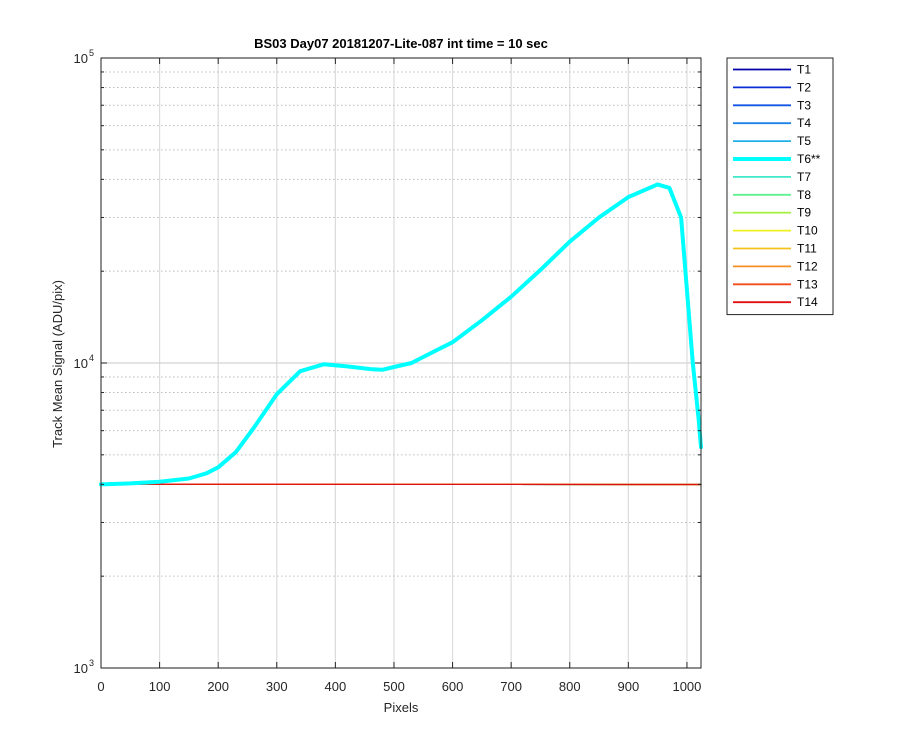 The image size is (900, 750). Describe the element at coordinates (401, 707) in the screenshot. I see `x-axis-label: Pixels` at that location.